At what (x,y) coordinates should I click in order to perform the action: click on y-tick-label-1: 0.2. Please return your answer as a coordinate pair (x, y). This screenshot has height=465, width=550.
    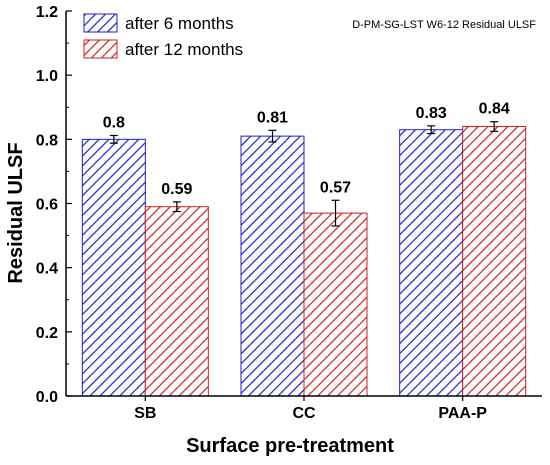
    Looking at the image, I should click on (47, 333).